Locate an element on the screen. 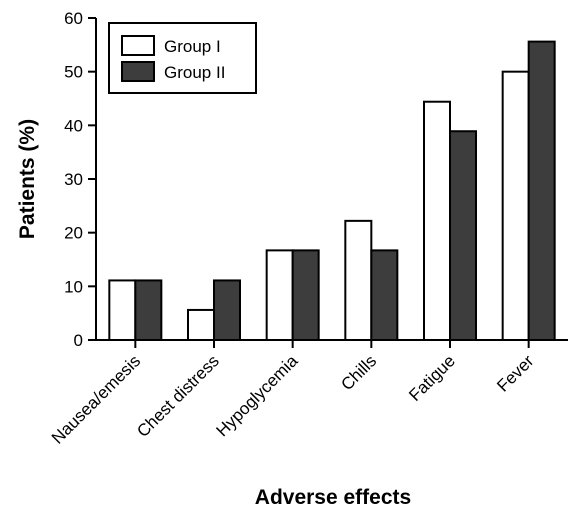  y-tick-label: 10 is located at coordinates (73, 286).